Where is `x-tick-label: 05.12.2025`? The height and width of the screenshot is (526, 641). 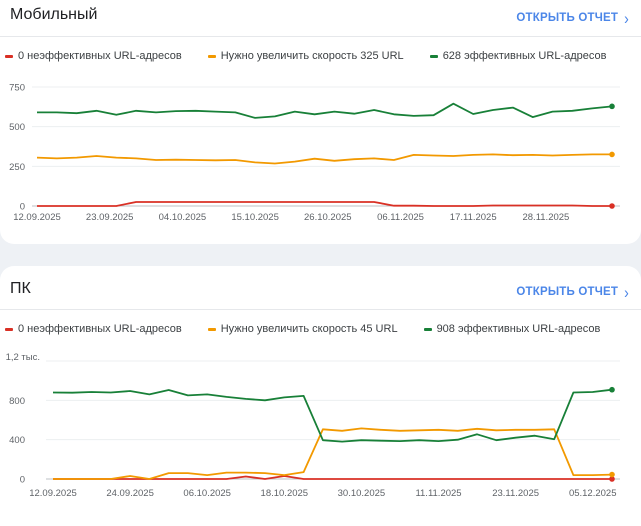
x-tick-label: 05.12.2025 is located at coordinates (593, 493).